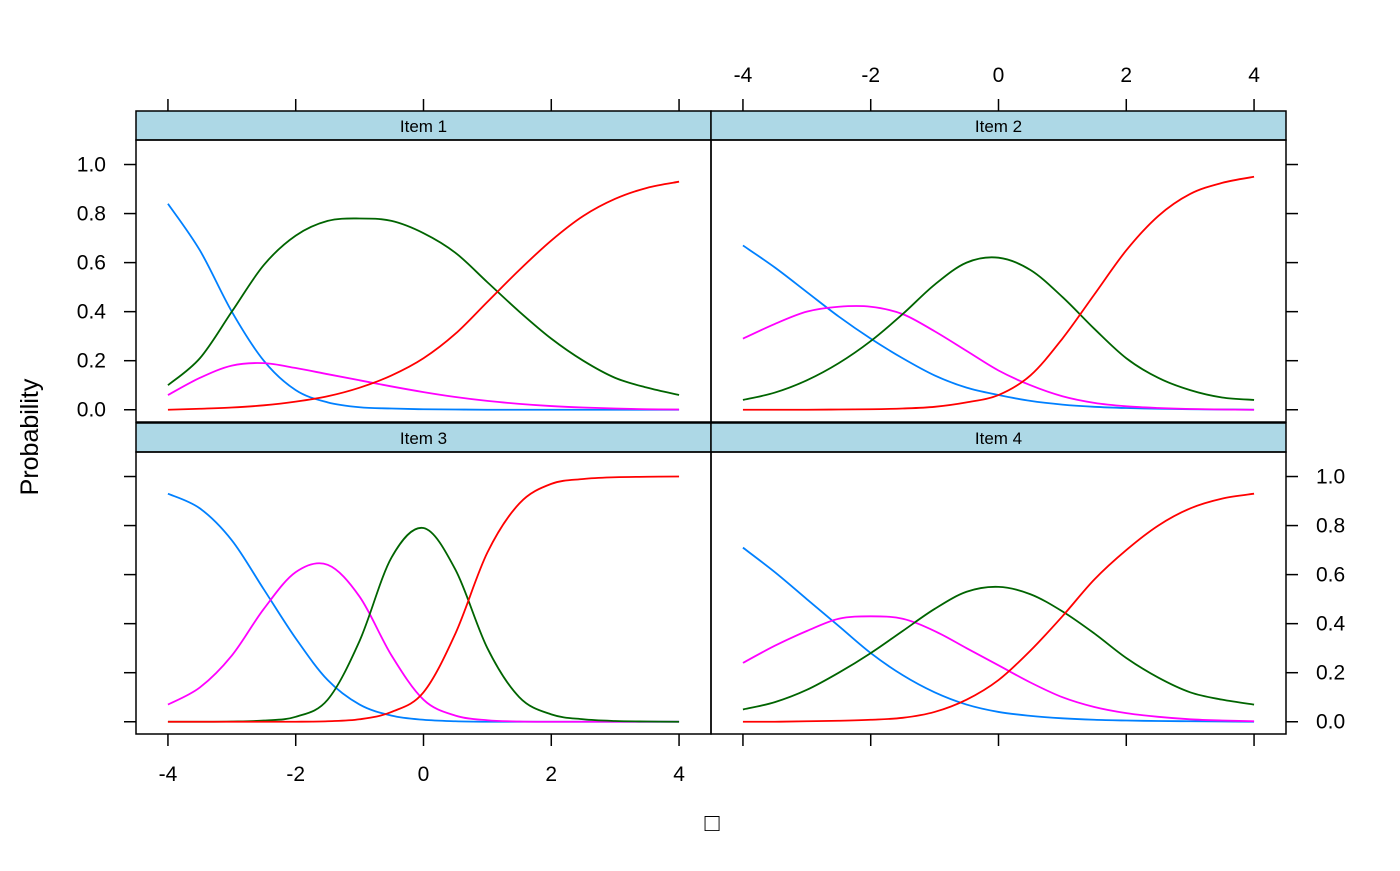 This screenshot has height=871, width=1400. Describe the element at coordinates (1330, 673) in the screenshot. I see `y-tick-label-right-2: 0.2` at that location.